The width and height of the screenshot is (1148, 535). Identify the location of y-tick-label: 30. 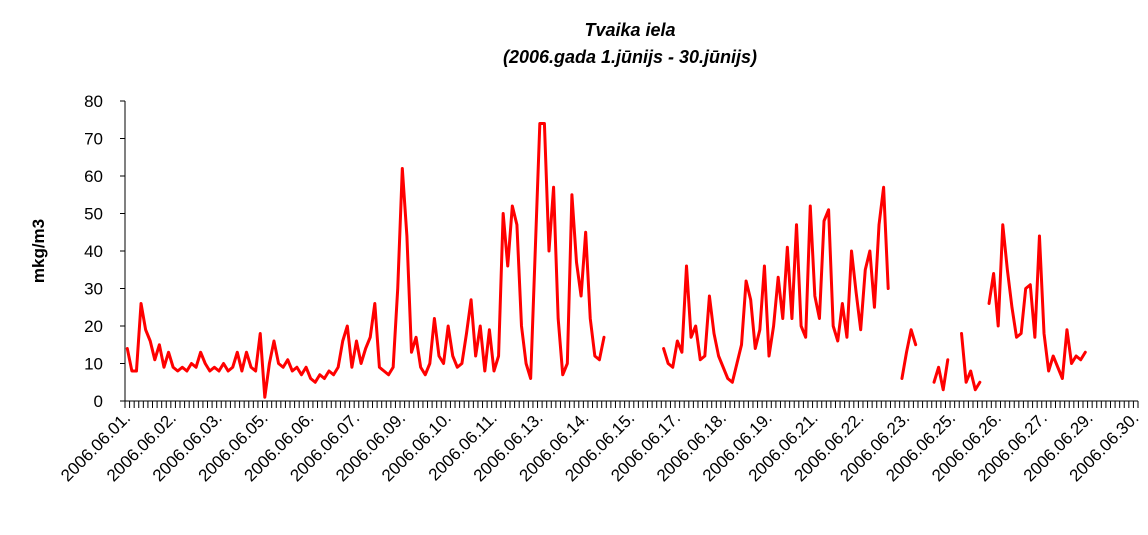
(93, 289).